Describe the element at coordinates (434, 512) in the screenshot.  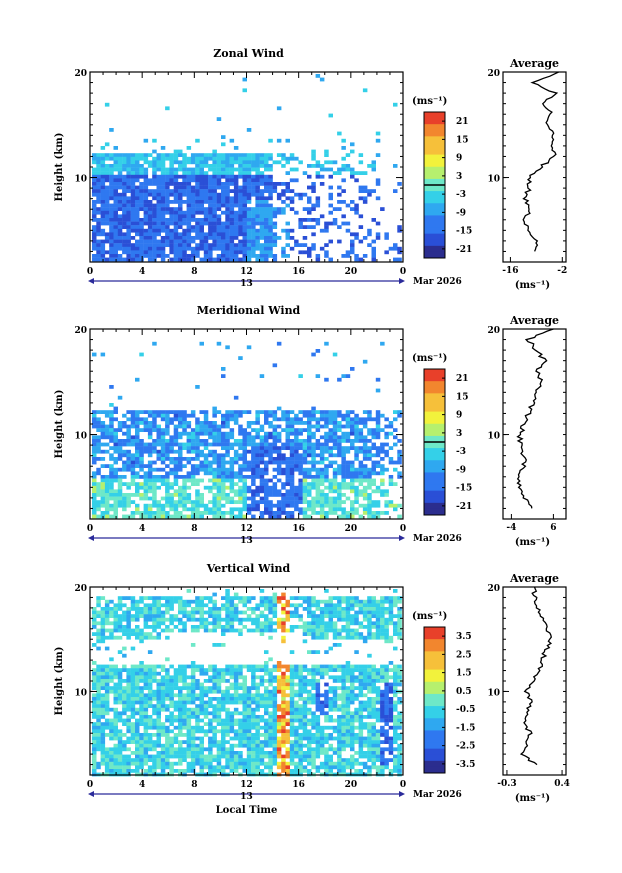
I see `colorbar-segment` at that location.